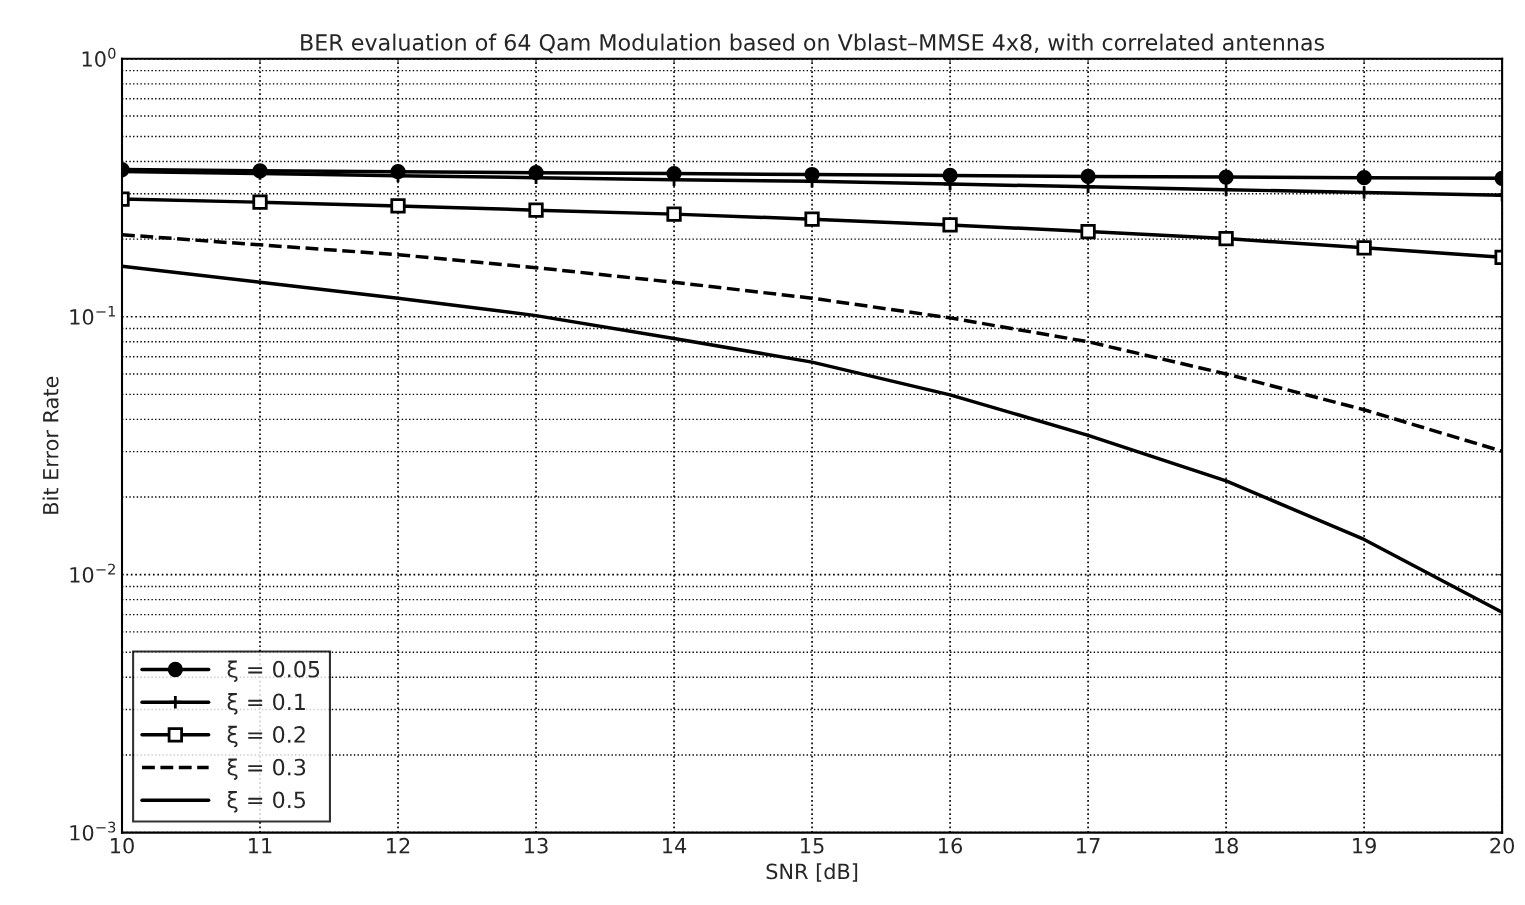 The image size is (1525, 905). What do you see at coordinates (266, 704) in the screenshot?
I see `legend-label: ξ = 0.1` at bounding box center [266, 704].